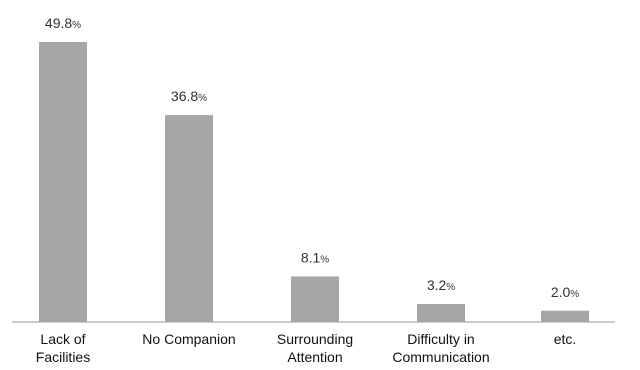 The width and height of the screenshot is (640, 370). Describe the element at coordinates (315, 348) in the screenshot. I see `category-label-3: Surrounding Attention` at that location.